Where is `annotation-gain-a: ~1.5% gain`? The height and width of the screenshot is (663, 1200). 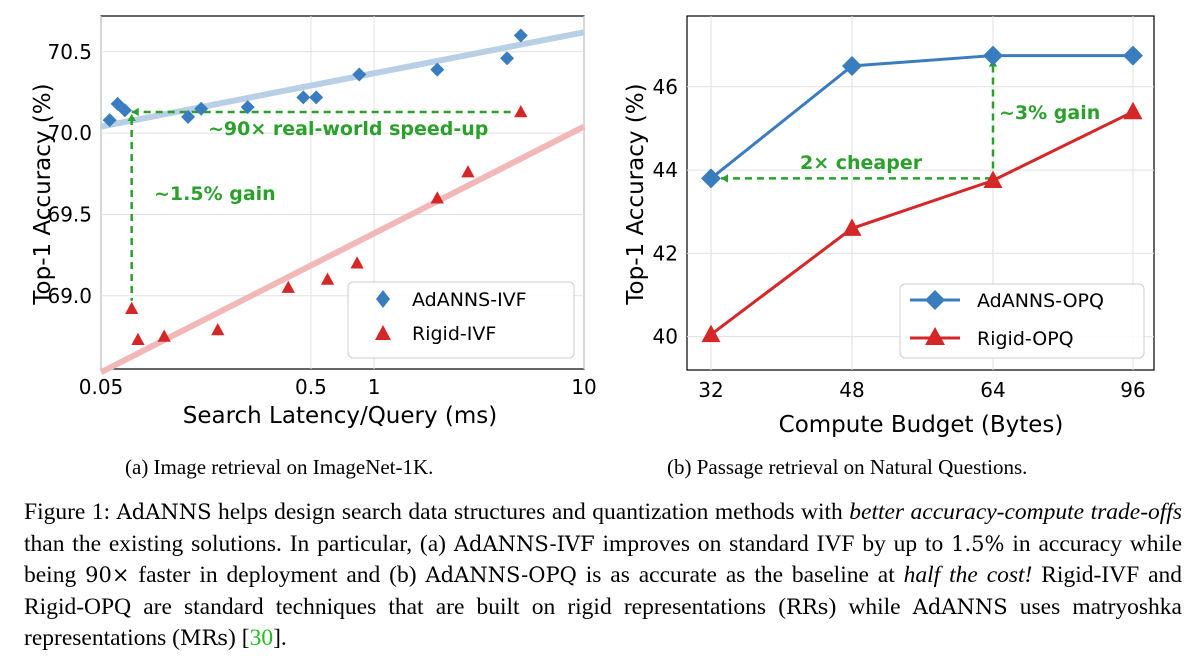
annotation-gain-a: ~1.5% gain is located at coordinates (215, 194).